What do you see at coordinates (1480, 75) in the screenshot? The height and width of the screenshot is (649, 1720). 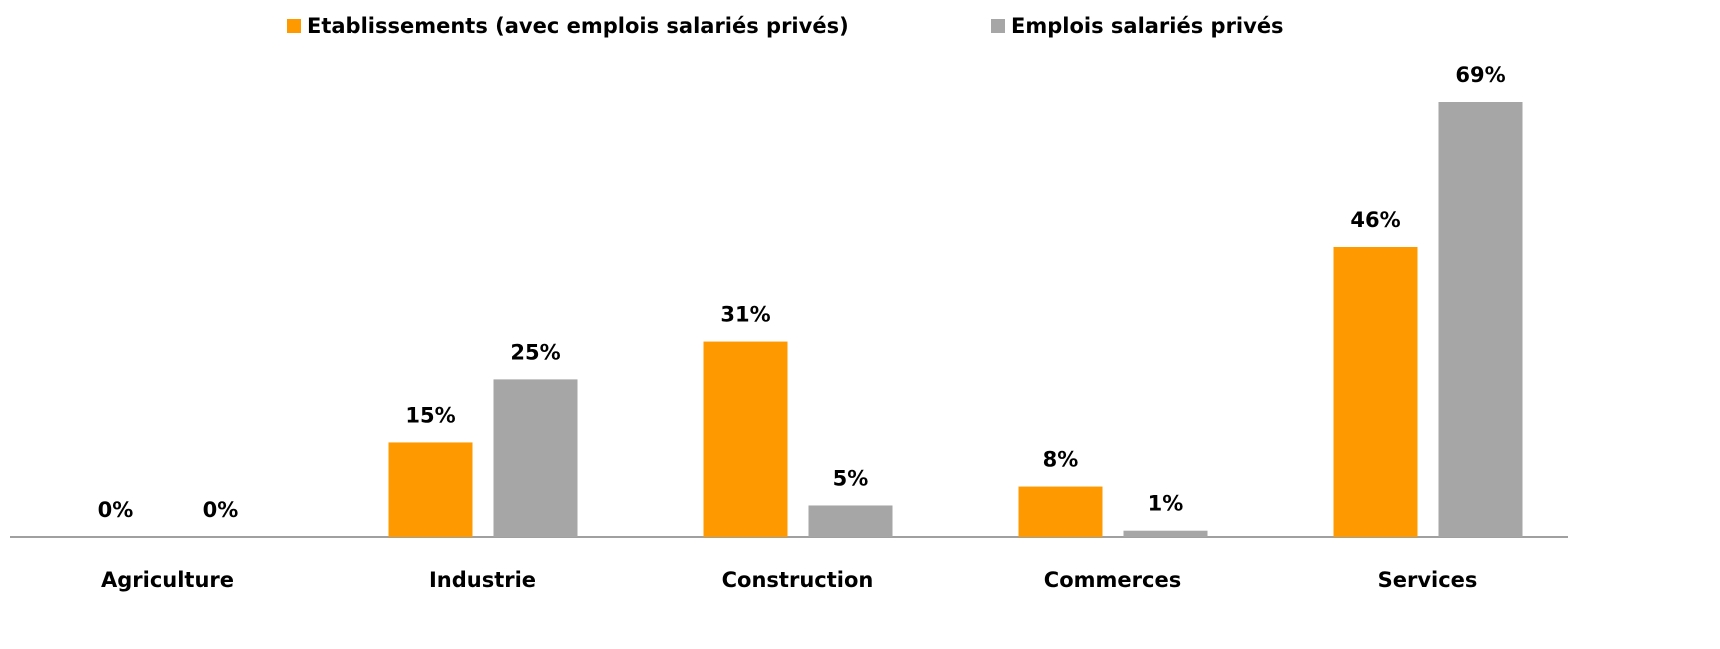 I see `data-label: 69%` at bounding box center [1480, 75].